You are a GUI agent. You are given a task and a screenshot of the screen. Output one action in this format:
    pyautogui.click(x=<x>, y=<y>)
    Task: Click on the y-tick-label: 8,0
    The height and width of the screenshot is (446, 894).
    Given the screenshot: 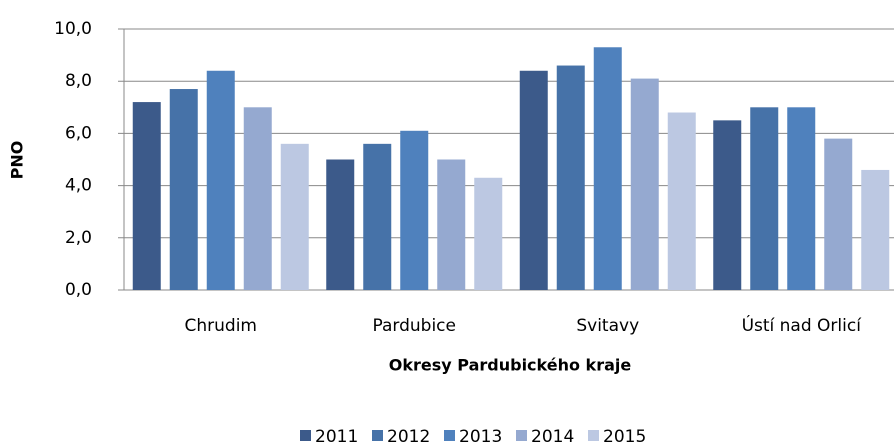 What is the action you would take?
    pyautogui.click(x=78, y=81)
    